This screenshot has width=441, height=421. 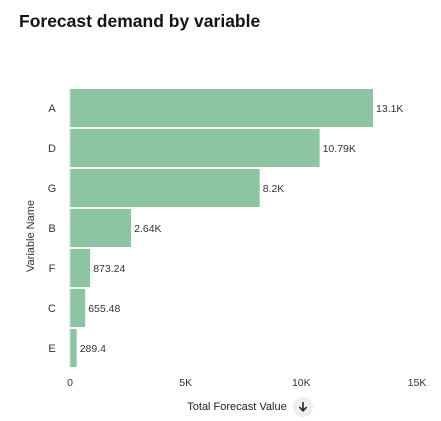 I want to click on bar-b, so click(x=101, y=228).